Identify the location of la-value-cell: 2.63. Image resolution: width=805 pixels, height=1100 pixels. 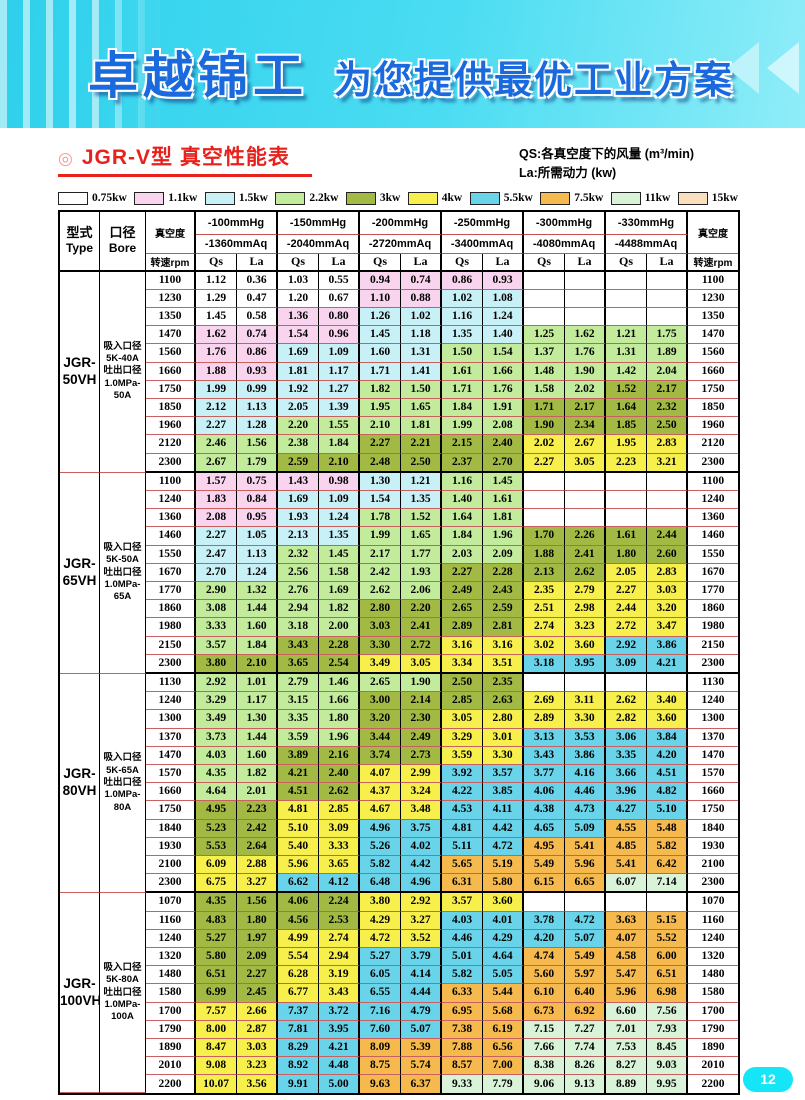
(503, 701).